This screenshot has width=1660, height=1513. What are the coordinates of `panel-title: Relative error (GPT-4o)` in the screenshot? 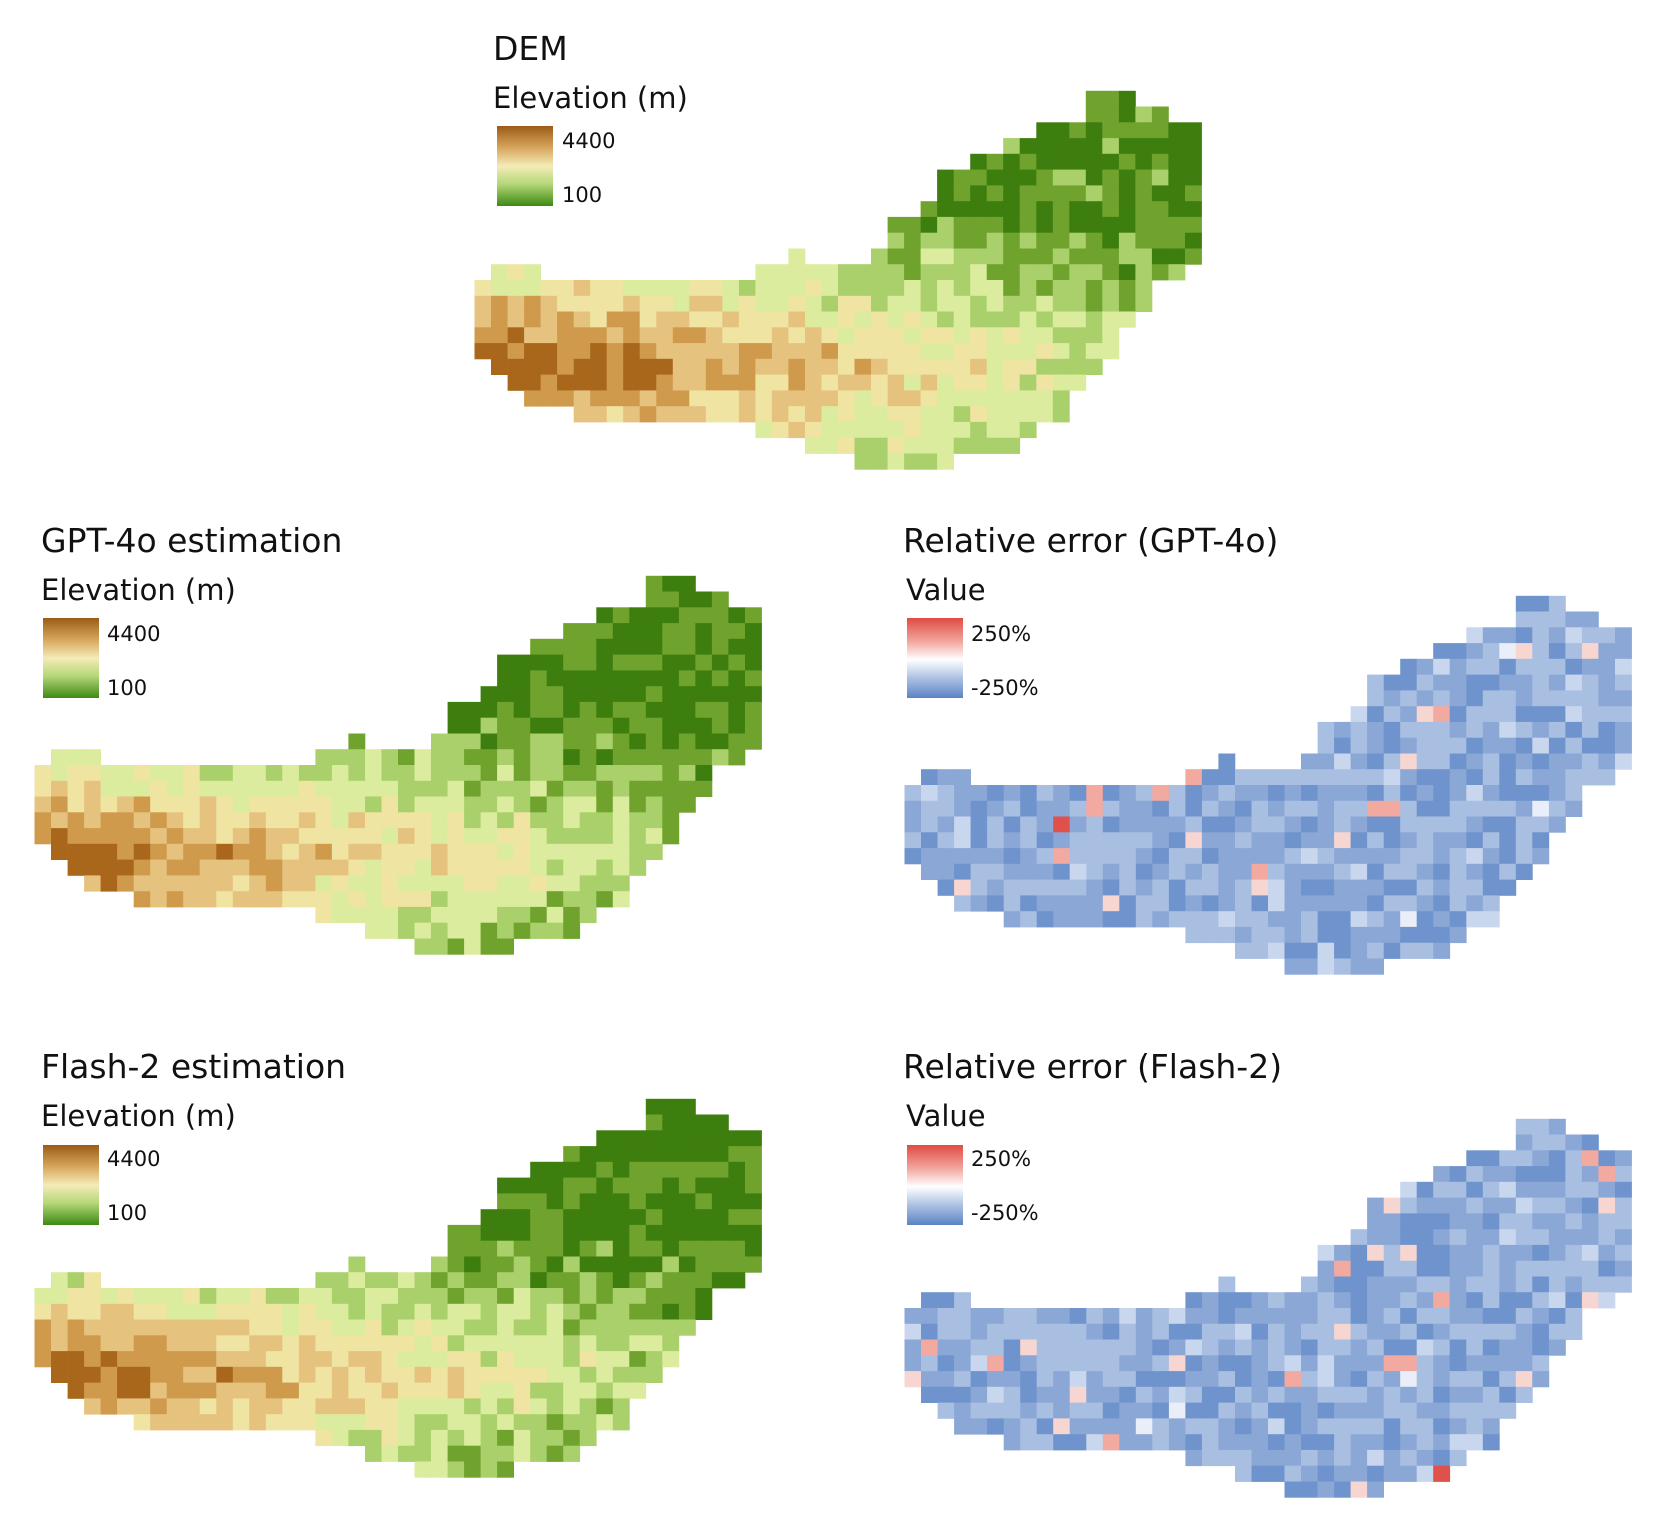 It's located at (1091, 540).